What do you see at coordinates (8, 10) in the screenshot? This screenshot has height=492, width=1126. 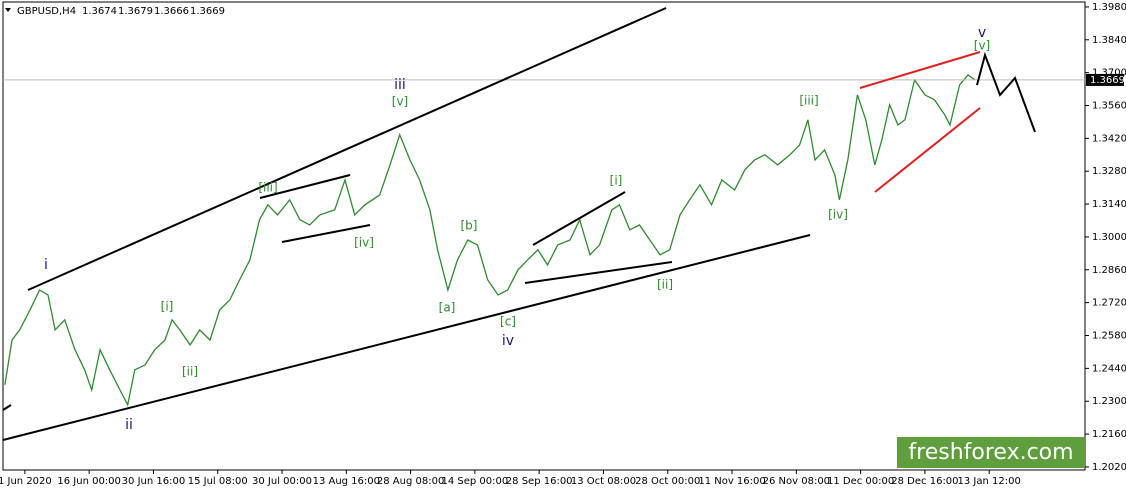 I see `menu-arrow` at bounding box center [8, 10].